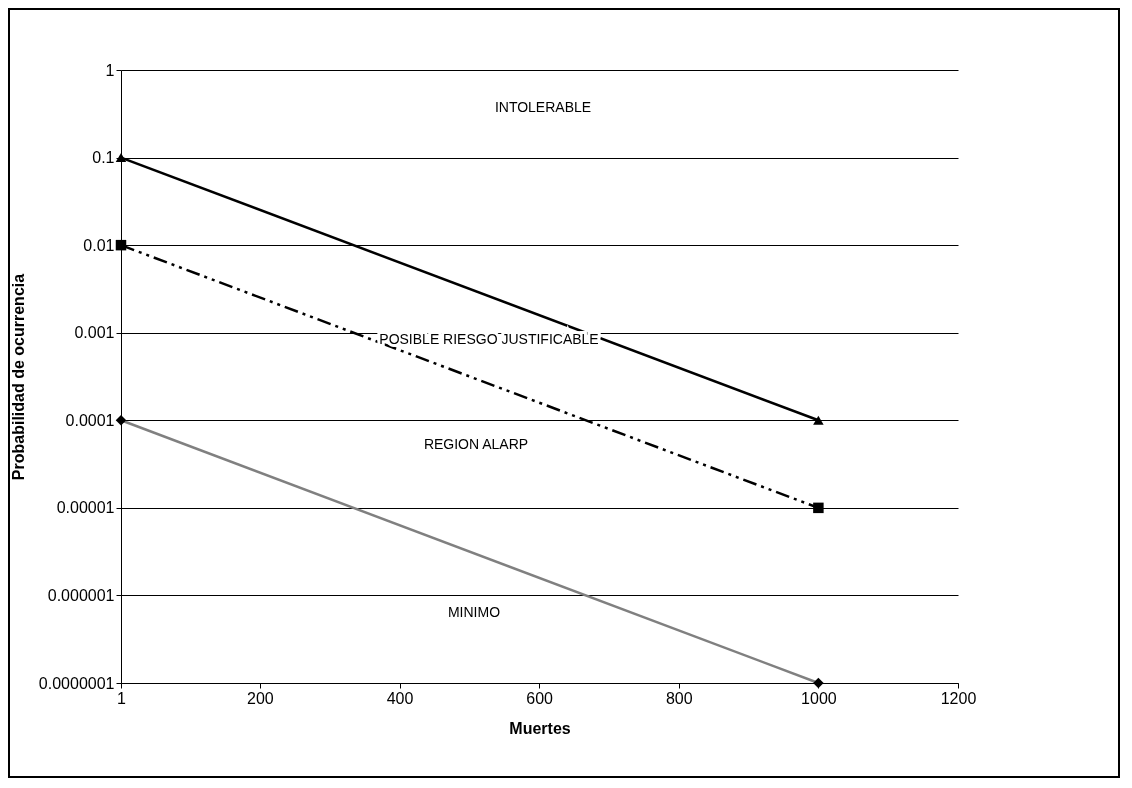 The height and width of the screenshot is (788, 1132). What do you see at coordinates (958, 698) in the screenshot?
I see `x-tick-label: 1200` at bounding box center [958, 698].